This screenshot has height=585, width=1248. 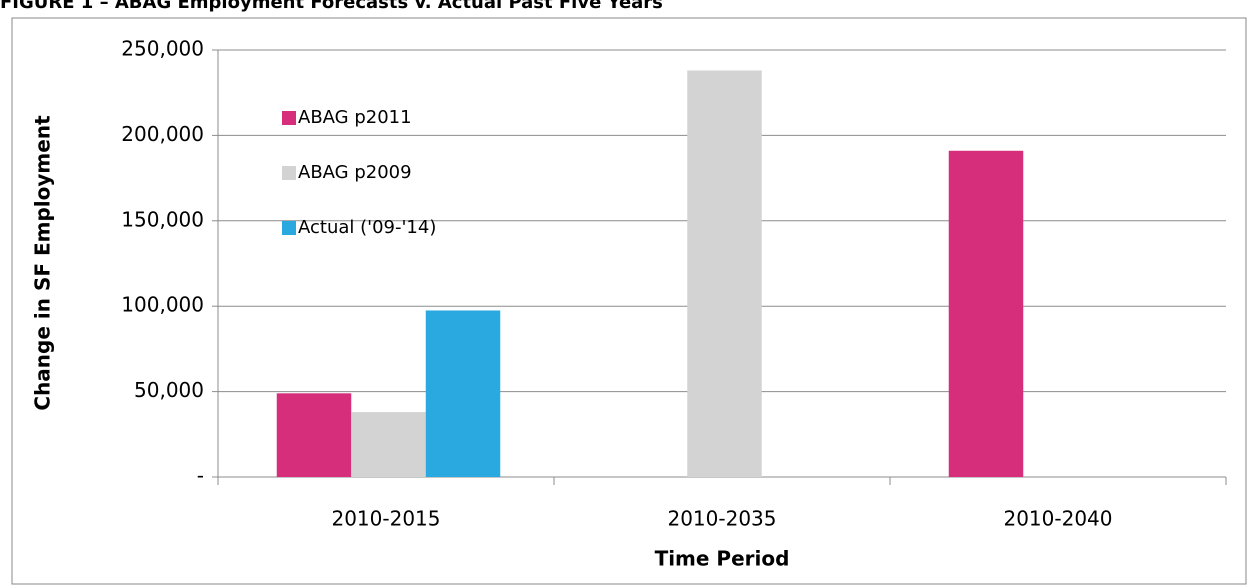 What do you see at coordinates (43, 263) in the screenshot?
I see `y-axis-title: Change in SF Employment` at bounding box center [43, 263].